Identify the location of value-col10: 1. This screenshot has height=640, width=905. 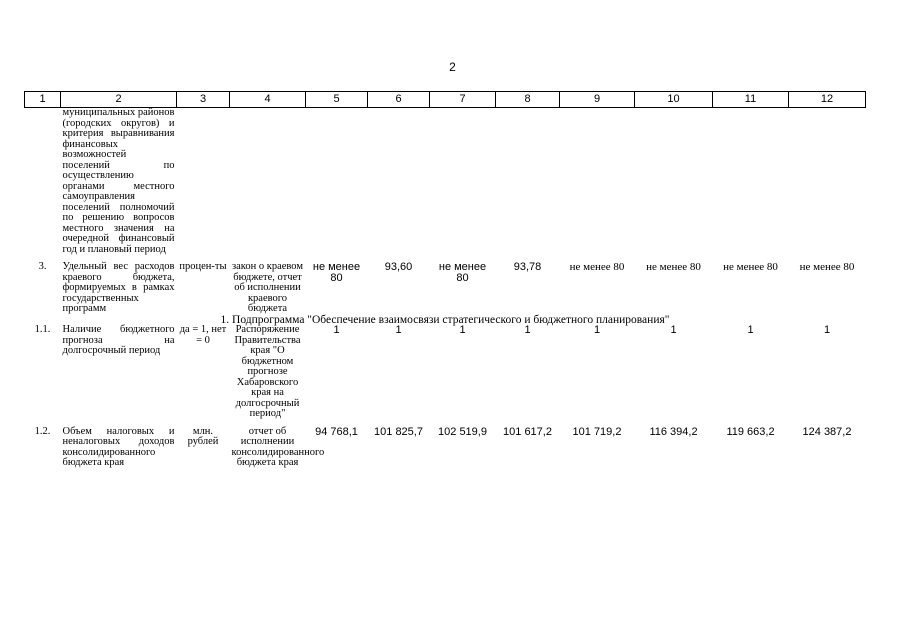
(673, 330).